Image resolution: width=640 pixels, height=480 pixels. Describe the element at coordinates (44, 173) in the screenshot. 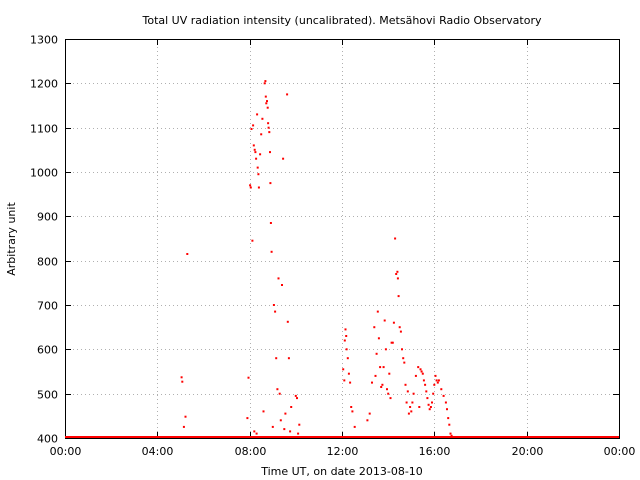

I see `y-tick-label: 1000` at that location.